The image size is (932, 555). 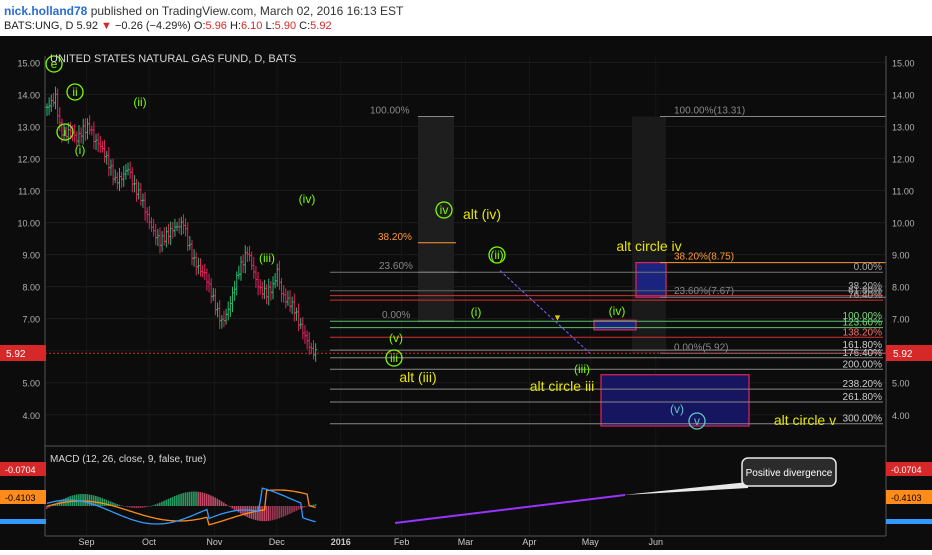 I want to click on last-price: 5.92, so click(x=87, y=26).